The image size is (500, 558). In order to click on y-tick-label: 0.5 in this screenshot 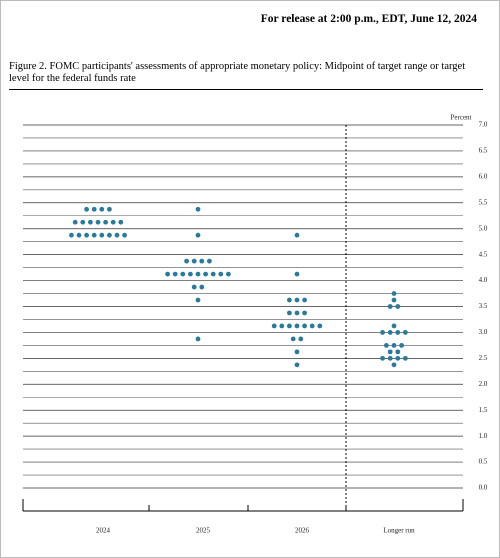, I will do `click(483, 462)`.